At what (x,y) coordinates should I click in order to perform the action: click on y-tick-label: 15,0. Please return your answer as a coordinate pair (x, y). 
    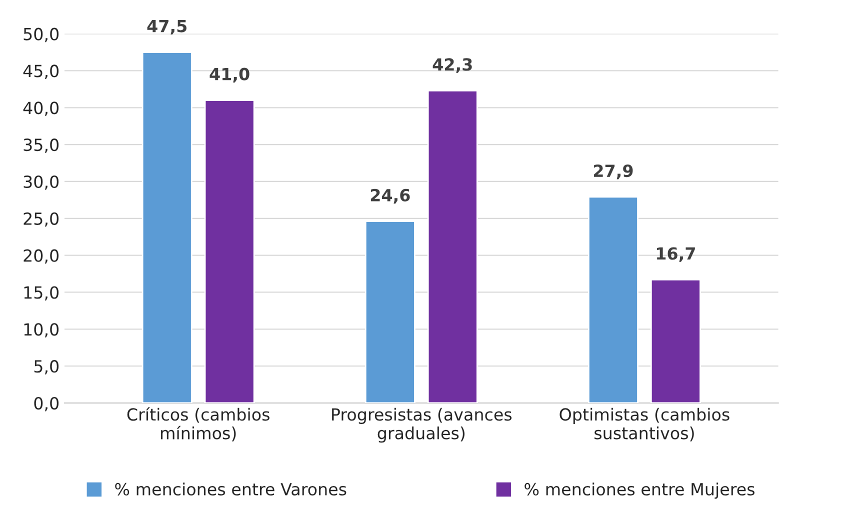
    Looking at the image, I should click on (41, 293).